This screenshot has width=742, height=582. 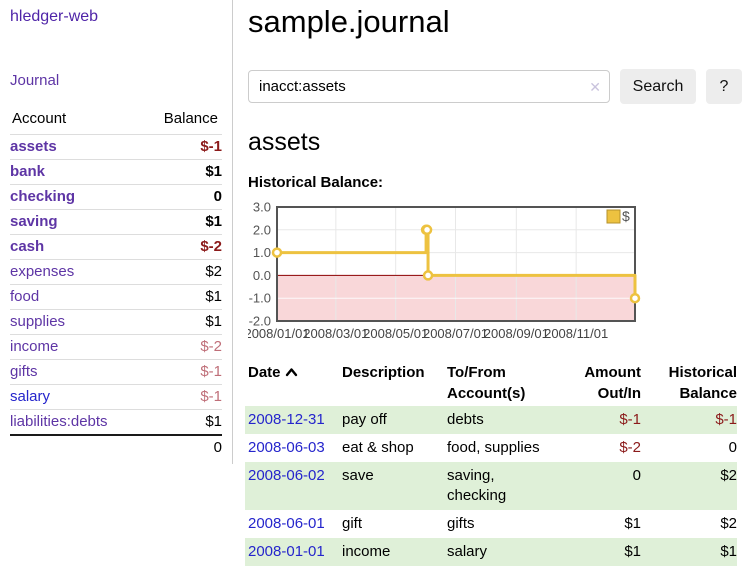 What do you see at coordinates (116, 372) in the screenshot?
I see `account-row: gifts $-1` at bounding box center [116, 372].